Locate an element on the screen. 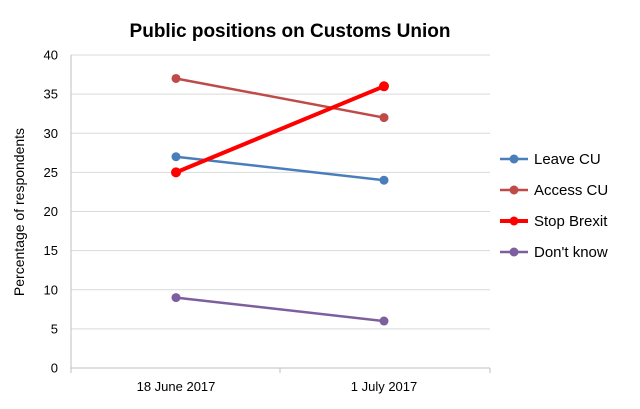 Image resolution: width=640 pixels, height=409 pixels. y-axis-label: Percentage of respondents is located at coordinates (19, 212).